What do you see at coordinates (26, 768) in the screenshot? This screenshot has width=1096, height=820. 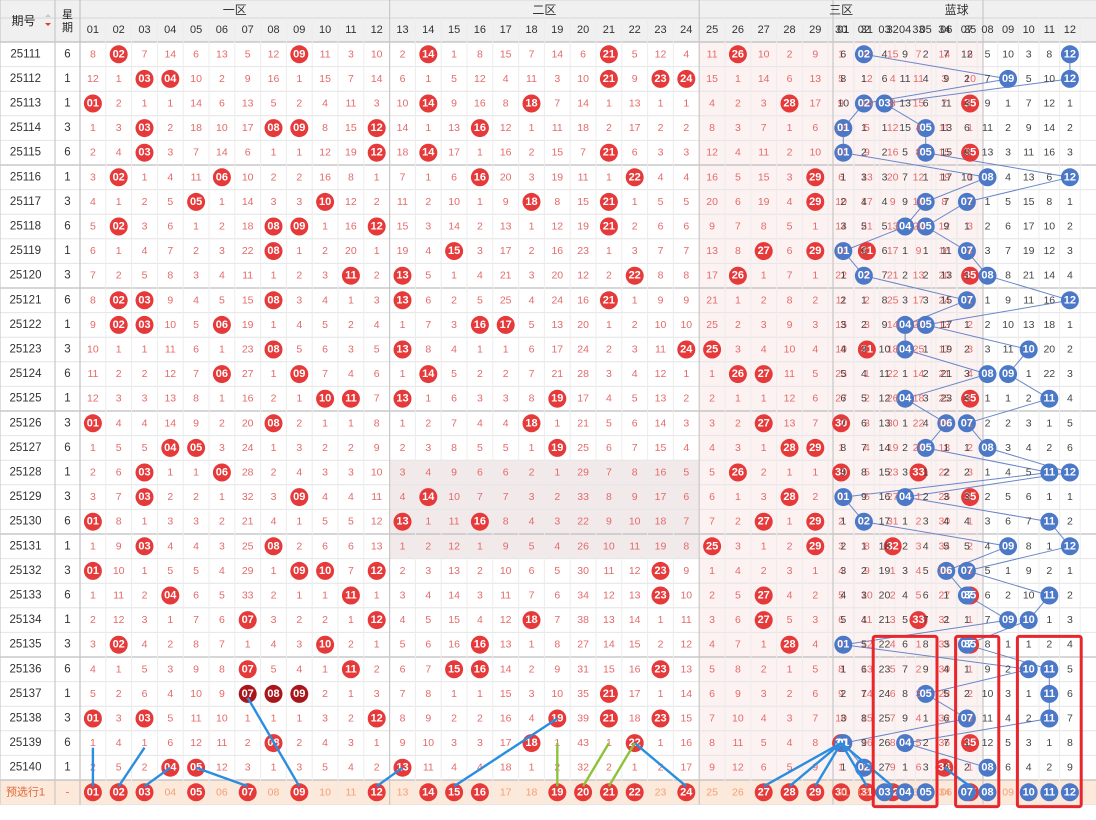 I see `period-cell: 25140` at bounding box center [26, 768].